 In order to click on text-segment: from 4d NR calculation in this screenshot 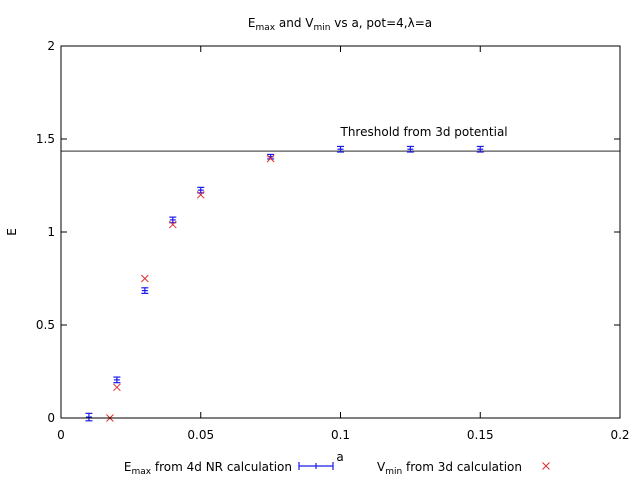, I will do `click(221, 467)`.